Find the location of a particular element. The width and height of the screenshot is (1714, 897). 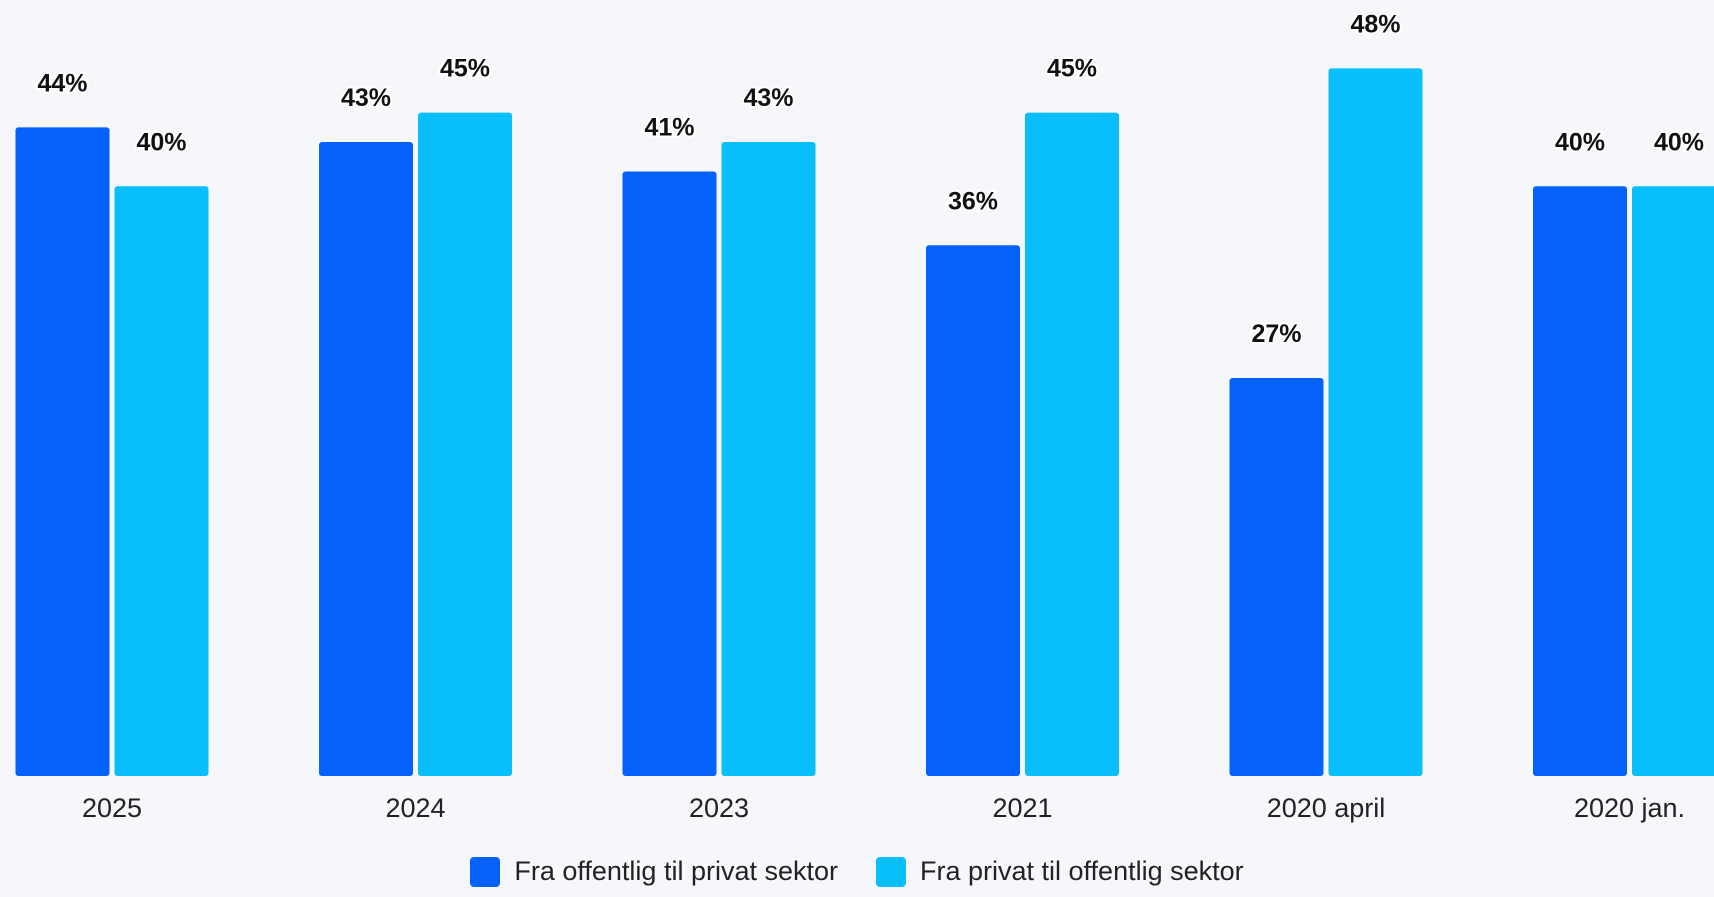

data-label: 41% is located at coordinates (669, 128).